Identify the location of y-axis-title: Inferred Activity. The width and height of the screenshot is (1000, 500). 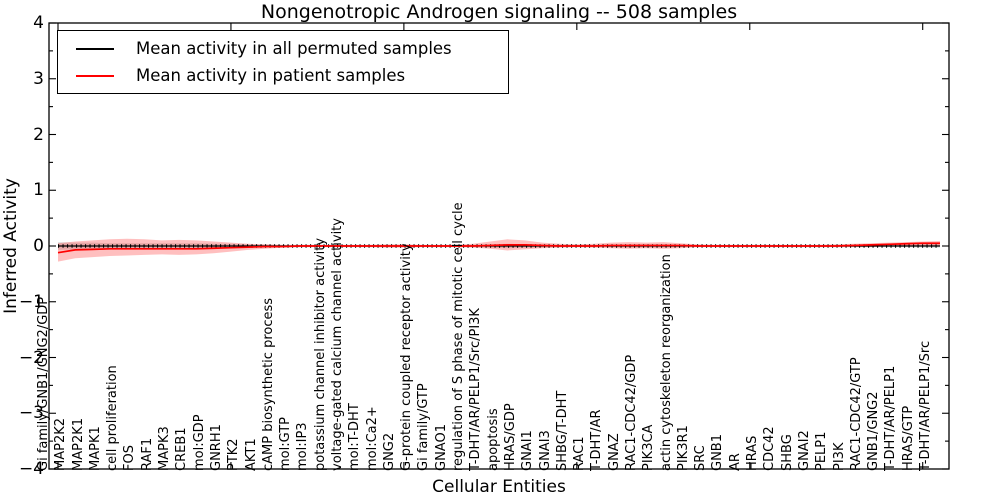
(11, 246).